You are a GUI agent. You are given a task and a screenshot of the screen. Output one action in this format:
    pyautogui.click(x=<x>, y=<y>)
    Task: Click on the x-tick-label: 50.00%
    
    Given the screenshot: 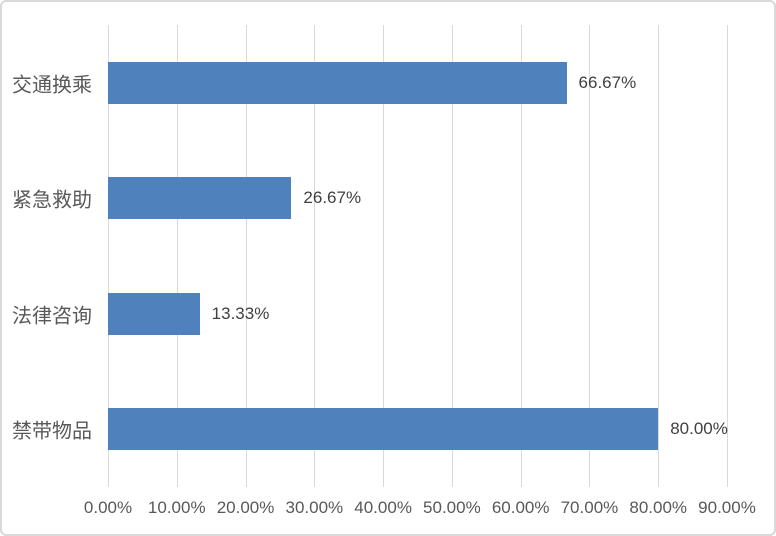 What is the action you would take?
    pyautogui.click(x=452, y=507)
    